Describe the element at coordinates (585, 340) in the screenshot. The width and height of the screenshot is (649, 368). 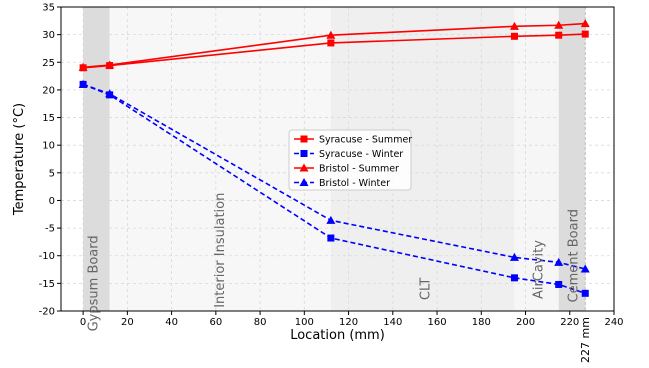
I see `dimension-label: 227 mm` at that location.